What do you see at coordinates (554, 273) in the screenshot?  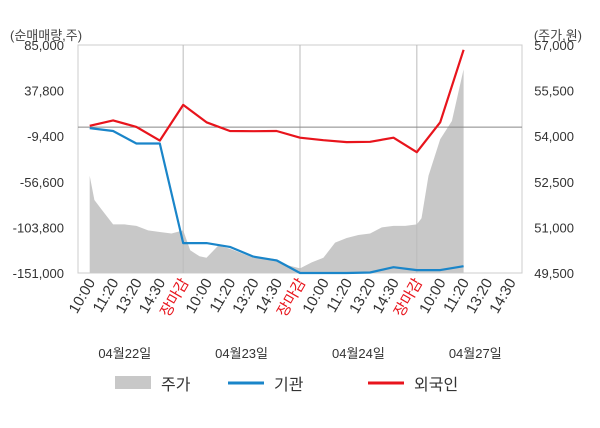 I see `right-axis-tick-label: 49,500` at bounding box center [554, 273].